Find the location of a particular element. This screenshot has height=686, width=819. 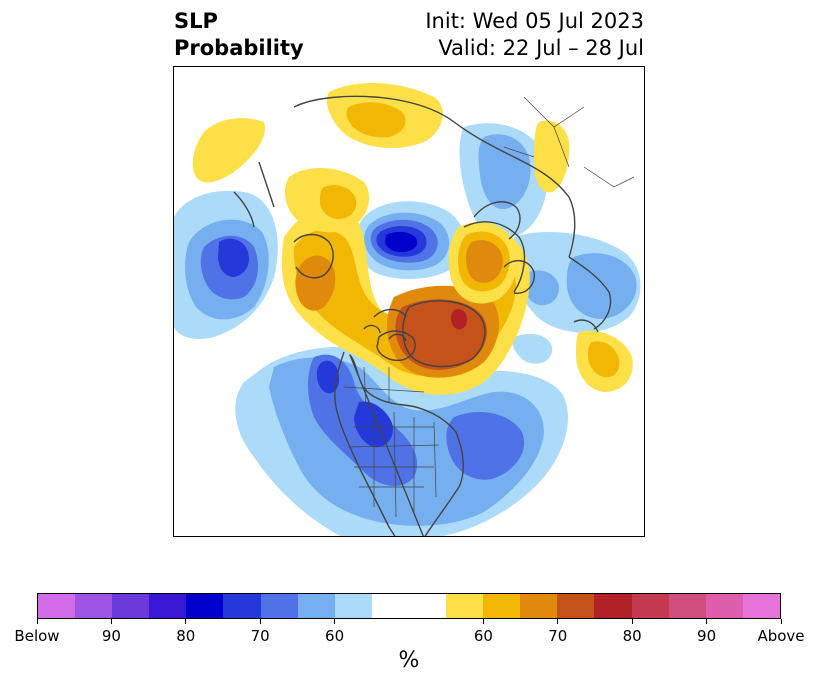

canada-province-borders is located at coordinates (384, 387).